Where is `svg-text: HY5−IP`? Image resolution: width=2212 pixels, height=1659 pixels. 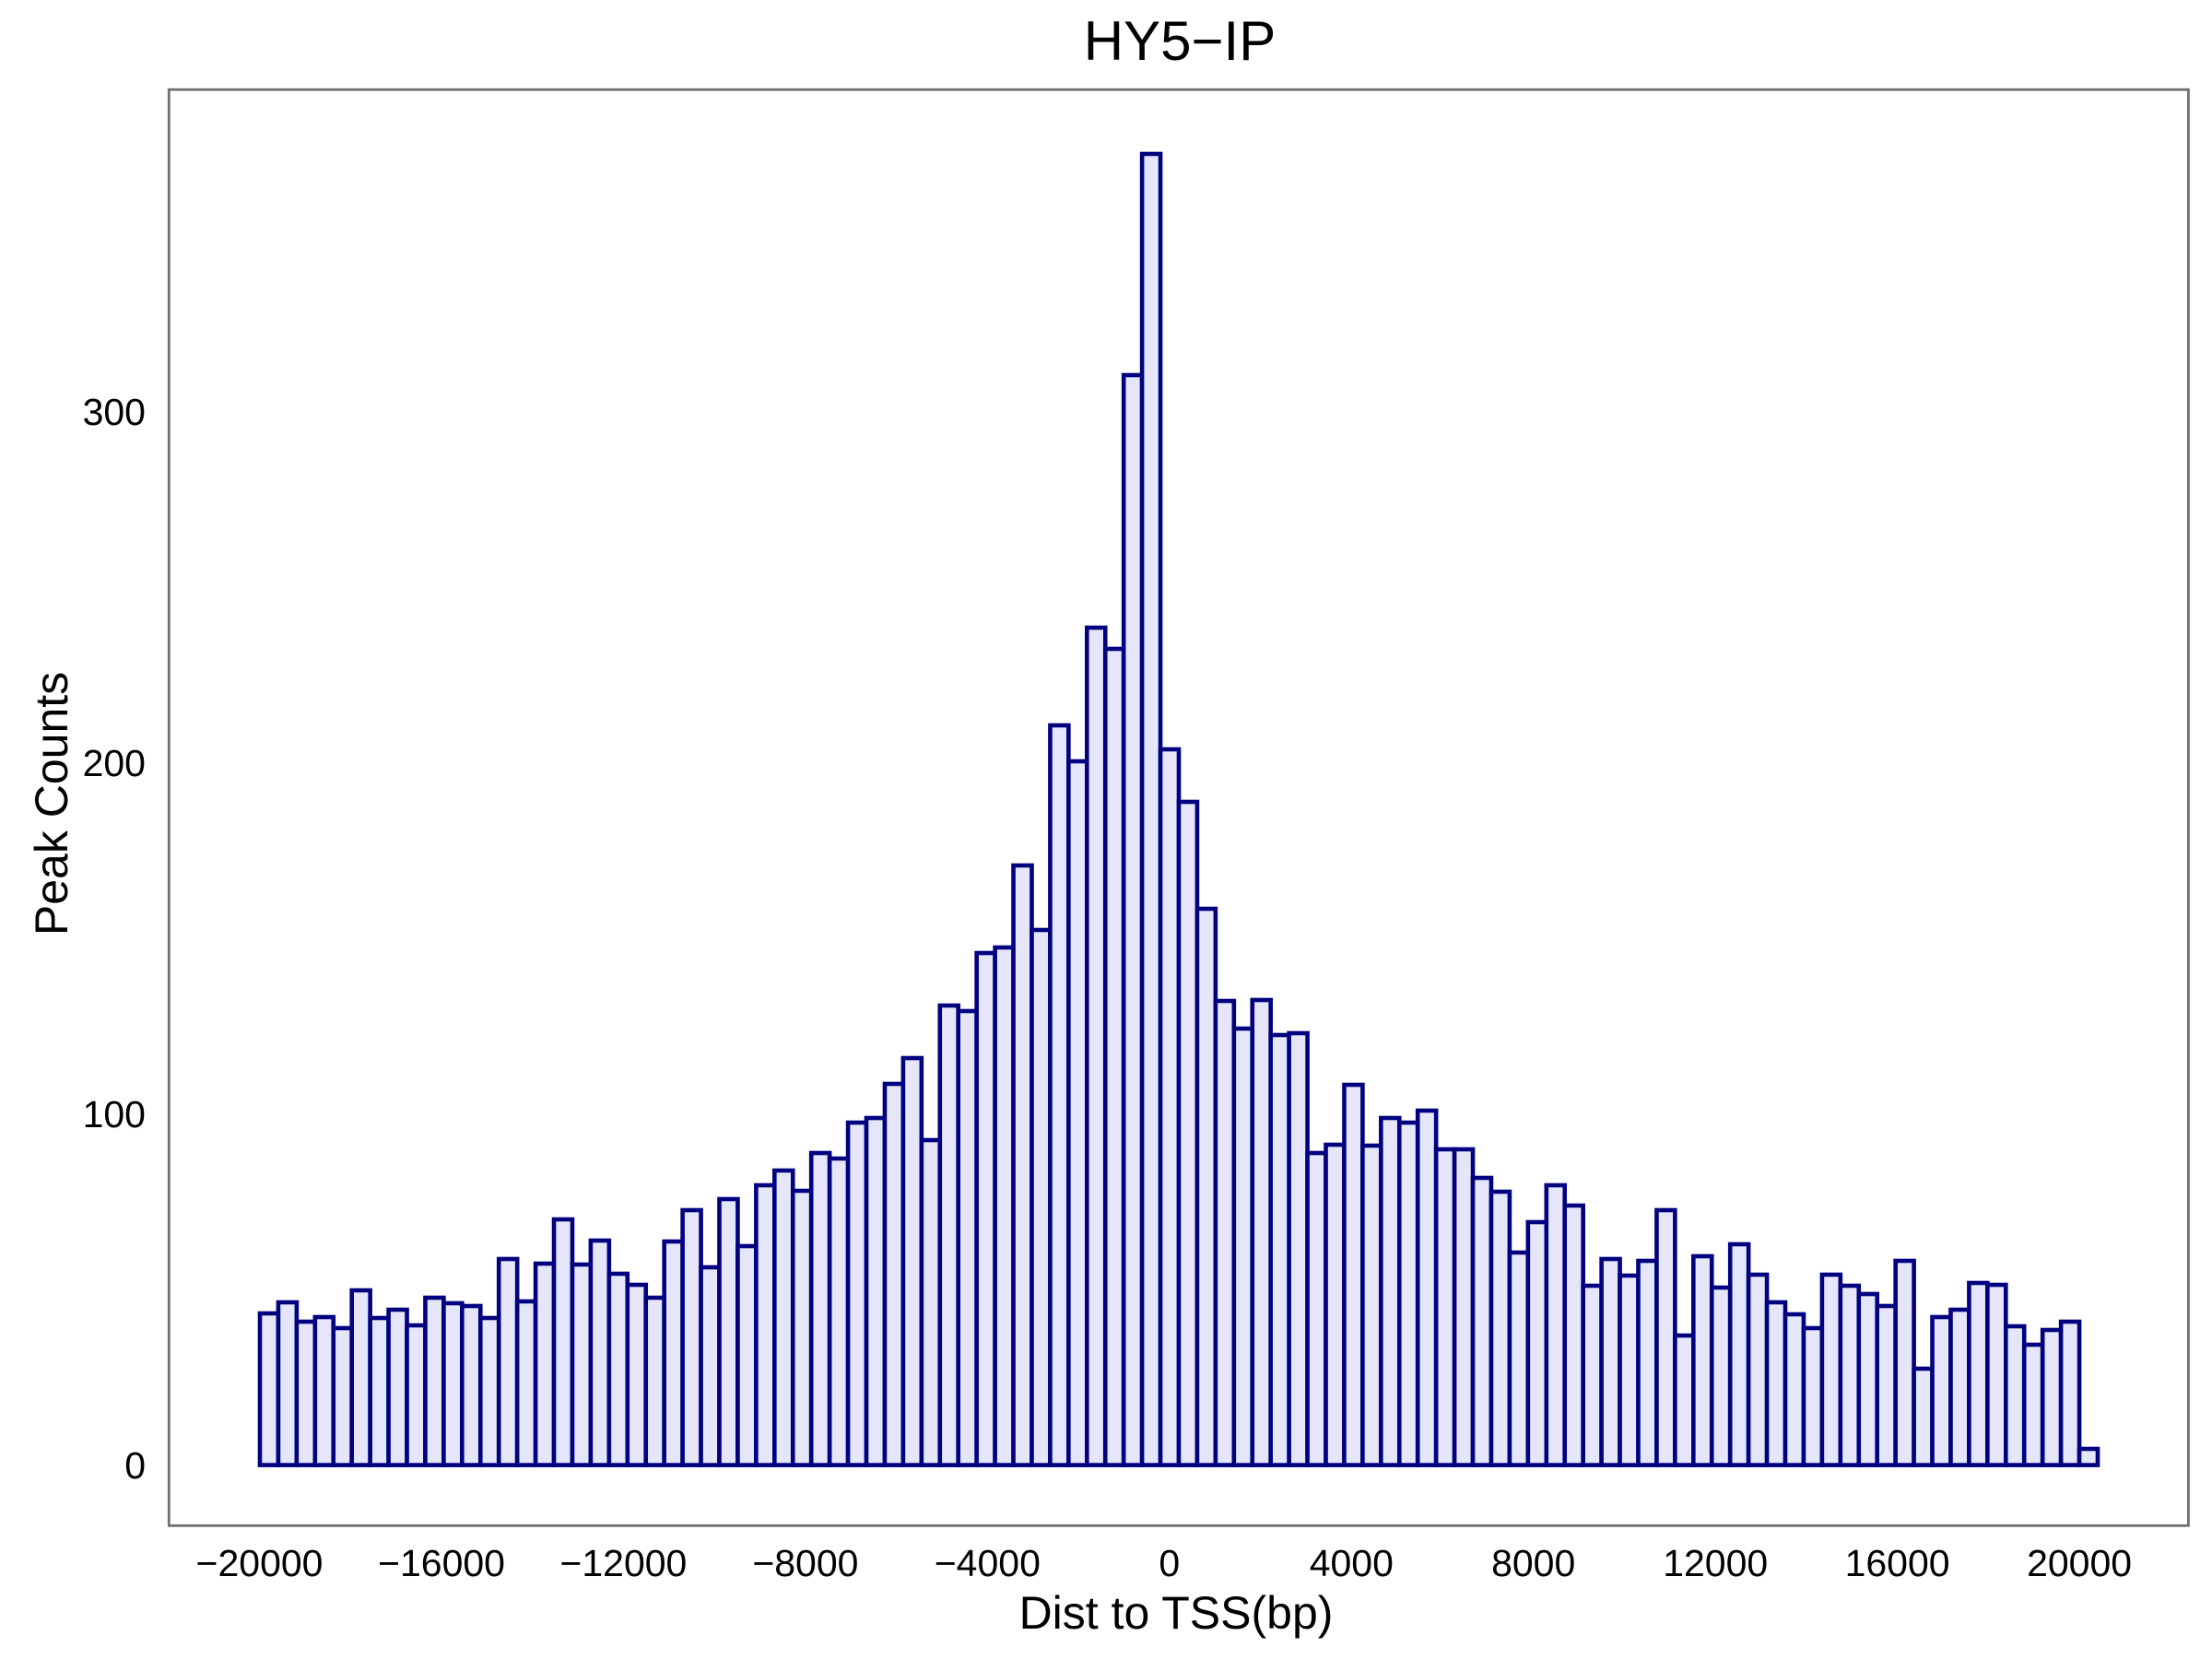
svg-text: HY5−IP is located at coordinates (1180, 41).